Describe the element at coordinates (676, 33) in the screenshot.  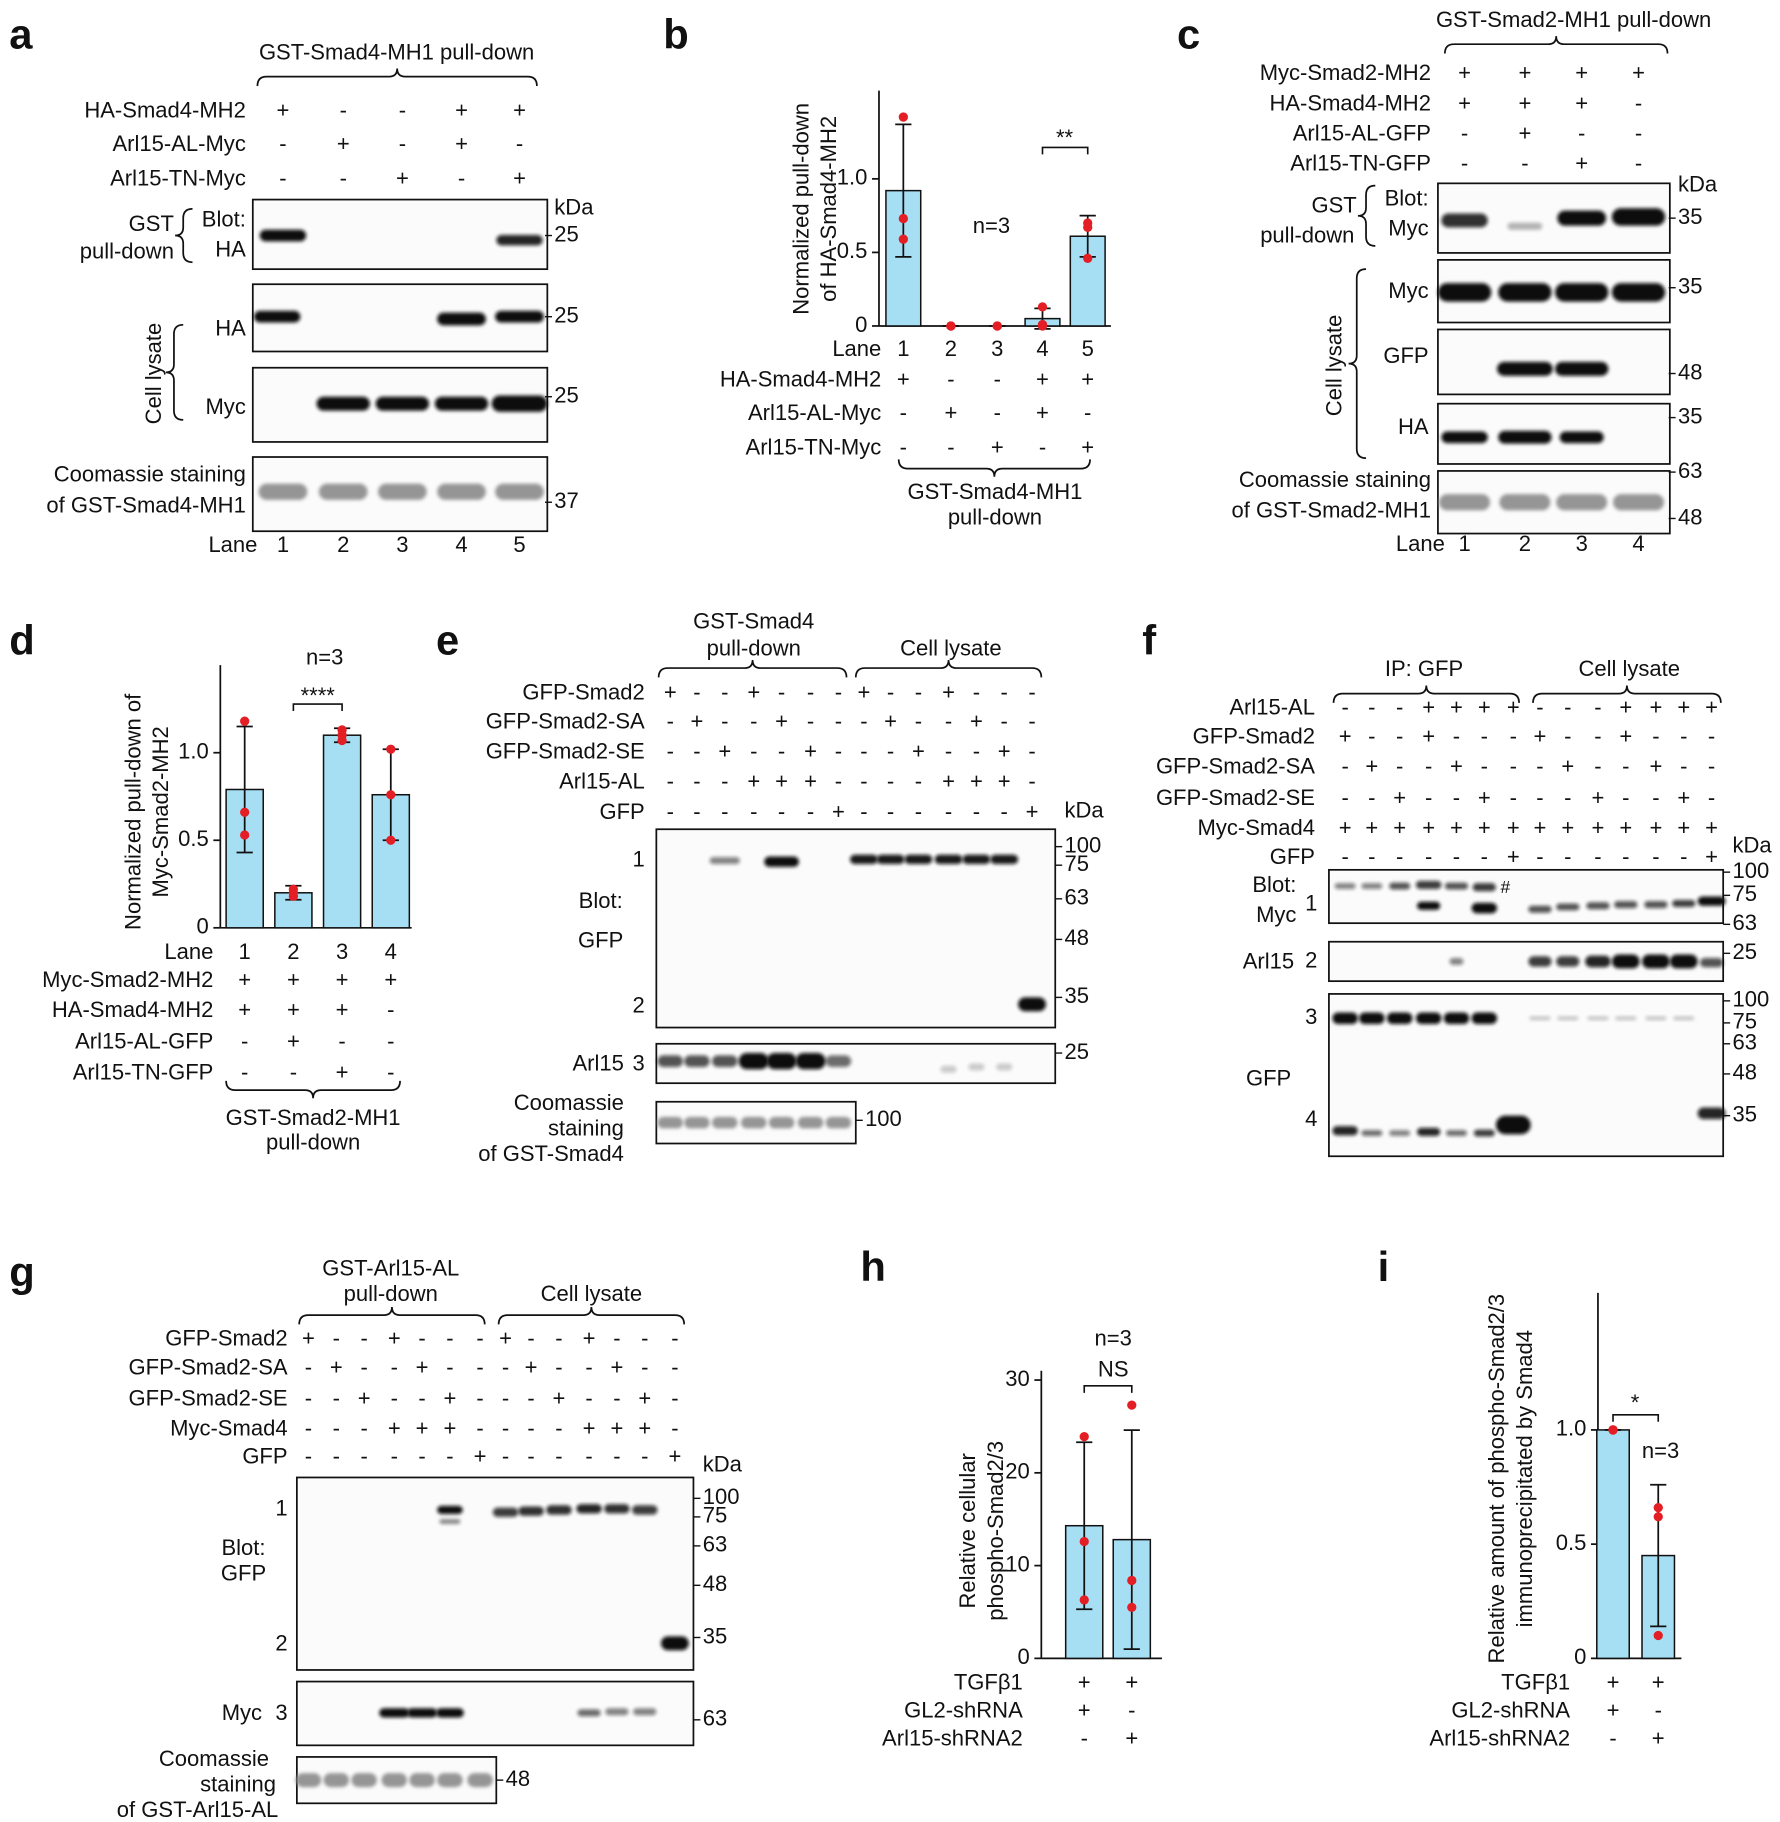
I see `panel-letter: b` at that location.